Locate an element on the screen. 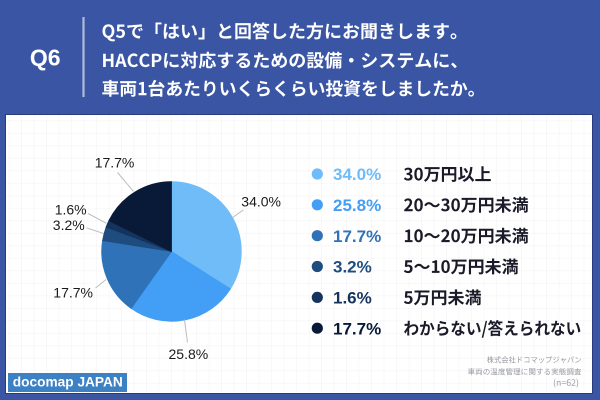 The width and height of the screenshot is (600, 400). svg-text: docomap JAPAN is located at coordinates (68, 381).